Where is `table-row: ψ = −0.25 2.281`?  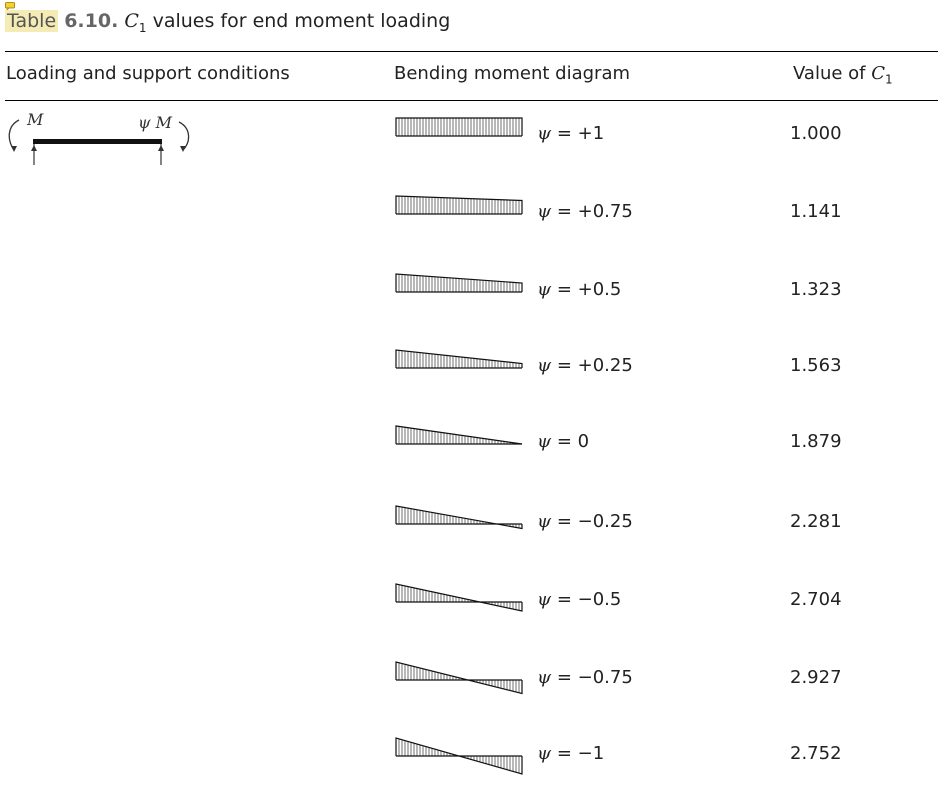 table-row: ψ = −0.25 2.281 is located at coordinates (474, 525).